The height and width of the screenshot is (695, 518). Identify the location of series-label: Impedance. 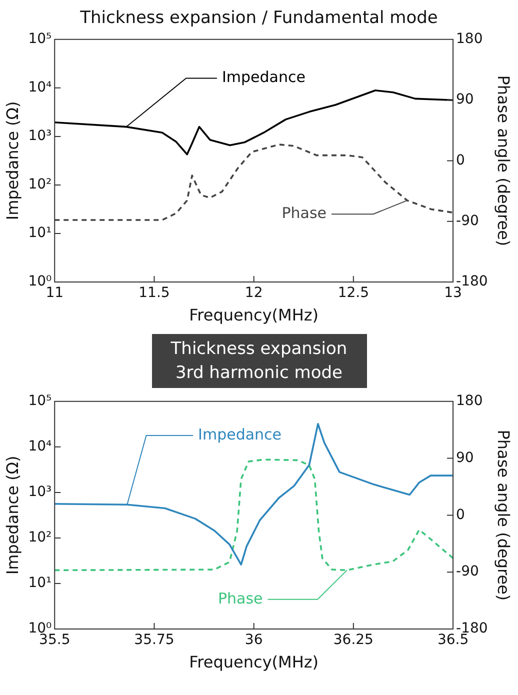
(264, 77).